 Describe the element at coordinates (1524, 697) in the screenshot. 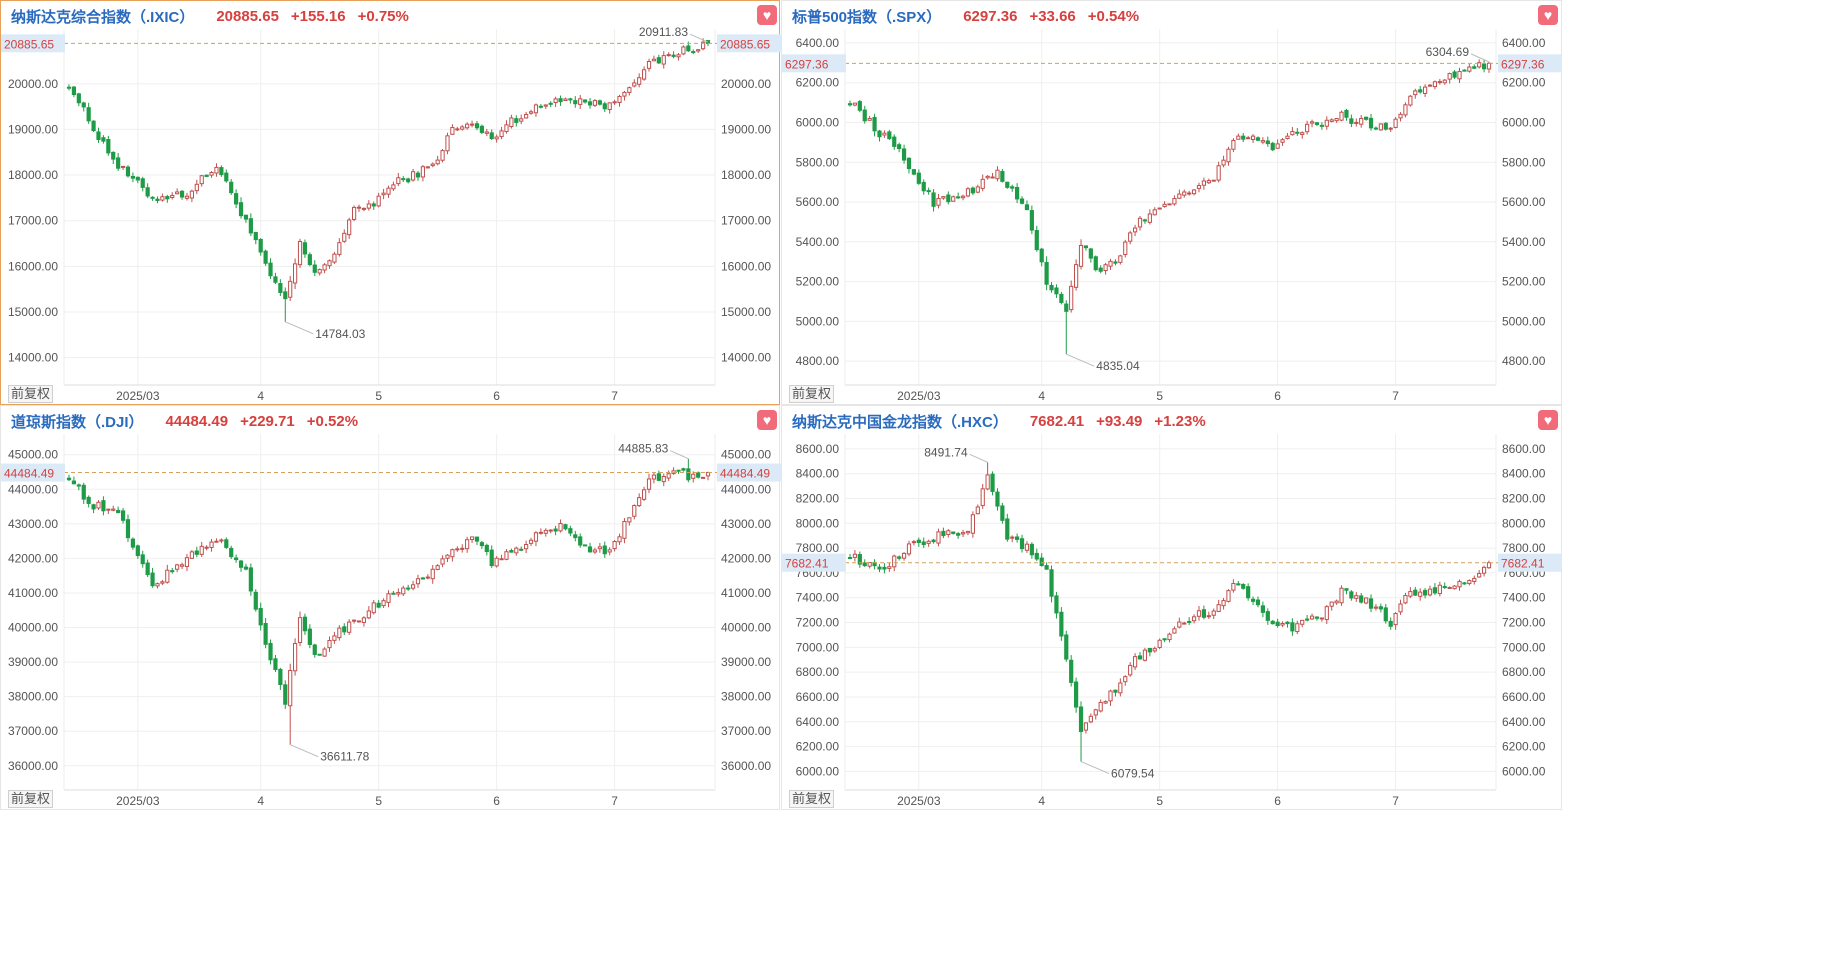

I see `y-tick-label-right: 6600.00` at that location.